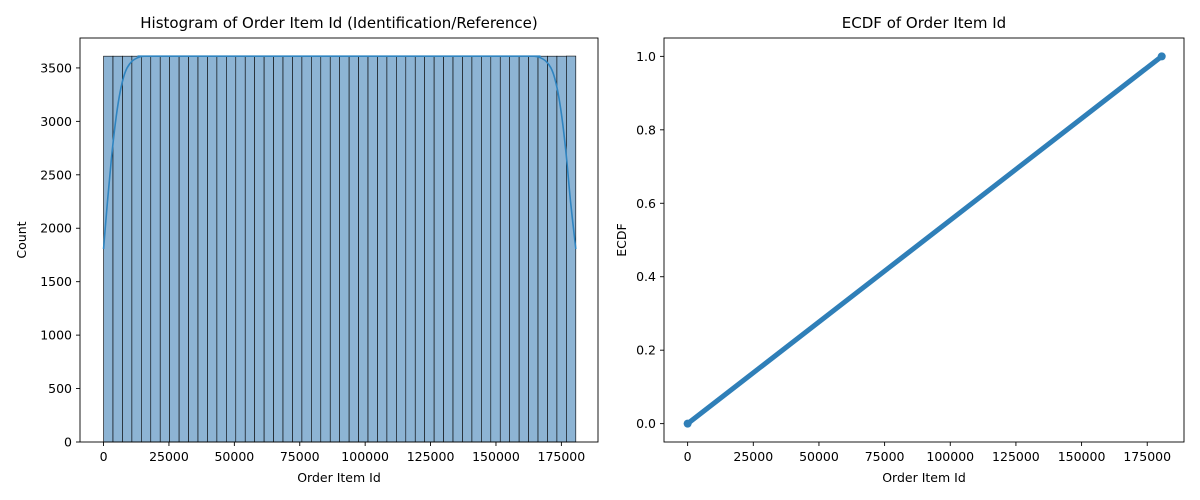  Describe the element at coordinates (339, 477) in the screenshot. I see `histogram-x-axis-label: Order Item Id` at that location.